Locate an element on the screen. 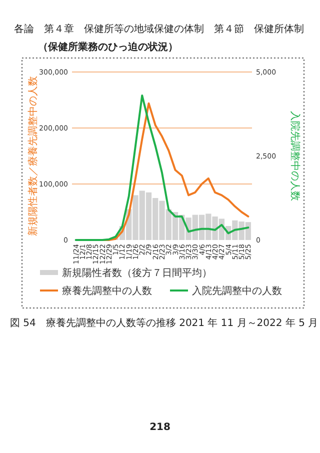 This screenshot has width=320, height=453. text: 218 is located at coordinates (160, 427).